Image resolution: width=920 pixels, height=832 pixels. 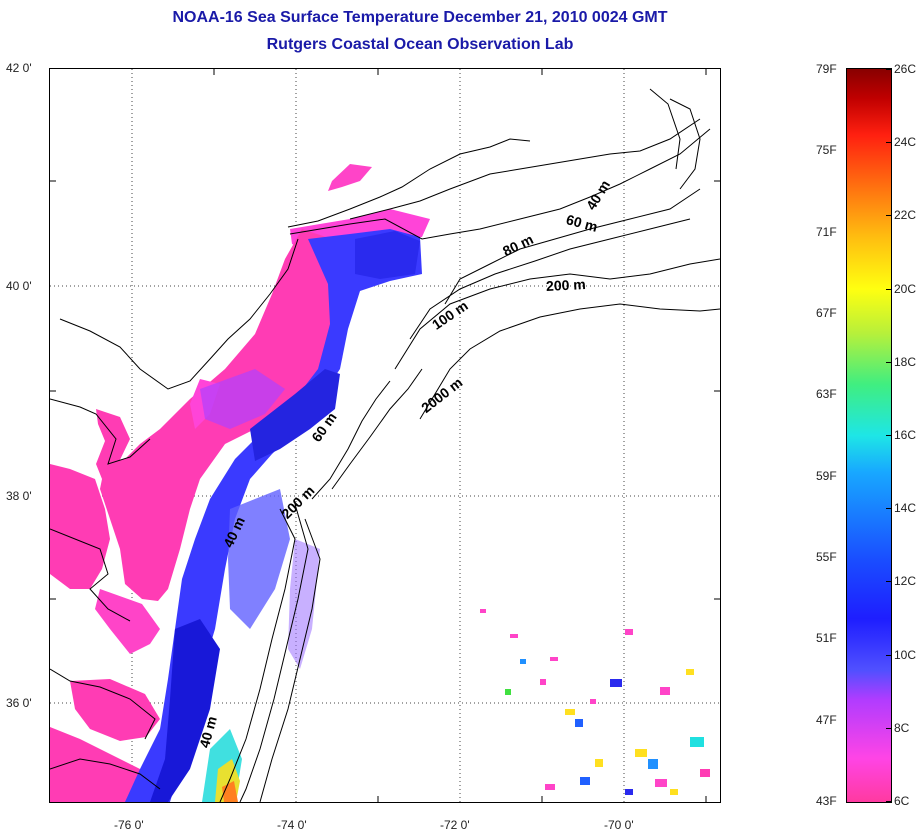 I want to click on colorbar-c-label: 22C, so click(x=905, y=215).